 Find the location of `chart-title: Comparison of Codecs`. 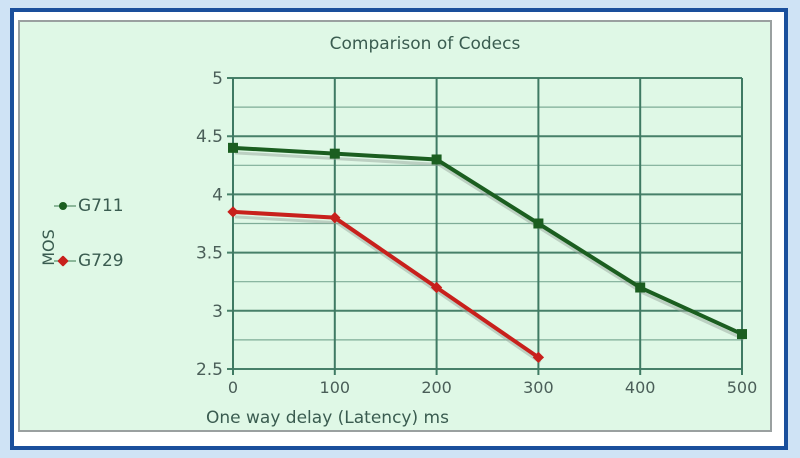

chart-title: Comparison of Codecs is located at coordinates (425, 44).